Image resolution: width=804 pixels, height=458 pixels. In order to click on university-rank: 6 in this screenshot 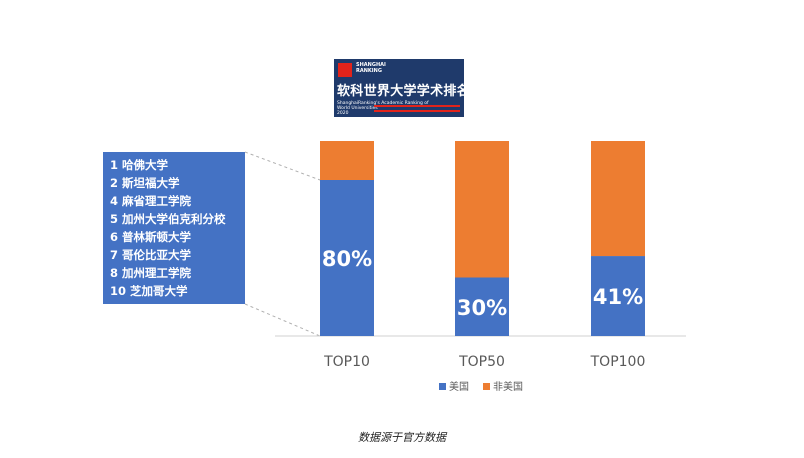, I will do `click(116, 237)`.